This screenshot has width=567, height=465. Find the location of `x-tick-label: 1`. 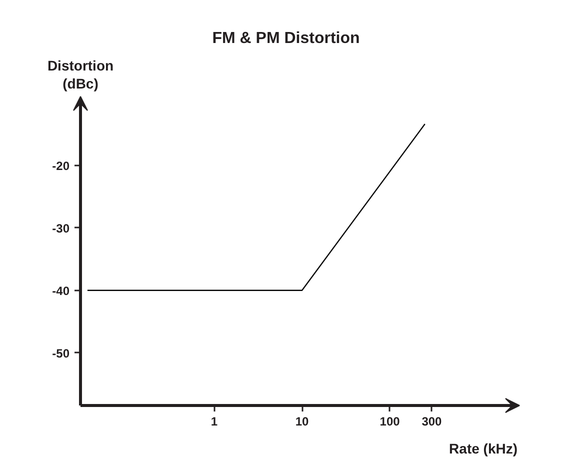

x-tick-label: 1 is located at coordinates (214, 421).